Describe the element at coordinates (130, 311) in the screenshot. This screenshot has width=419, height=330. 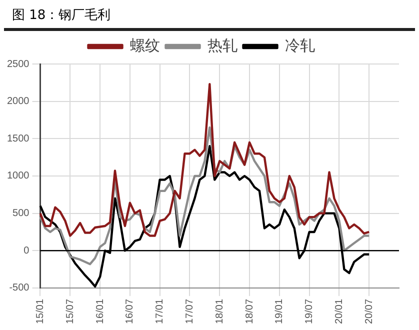
I see `x-tick-label: 16/07` at that location.